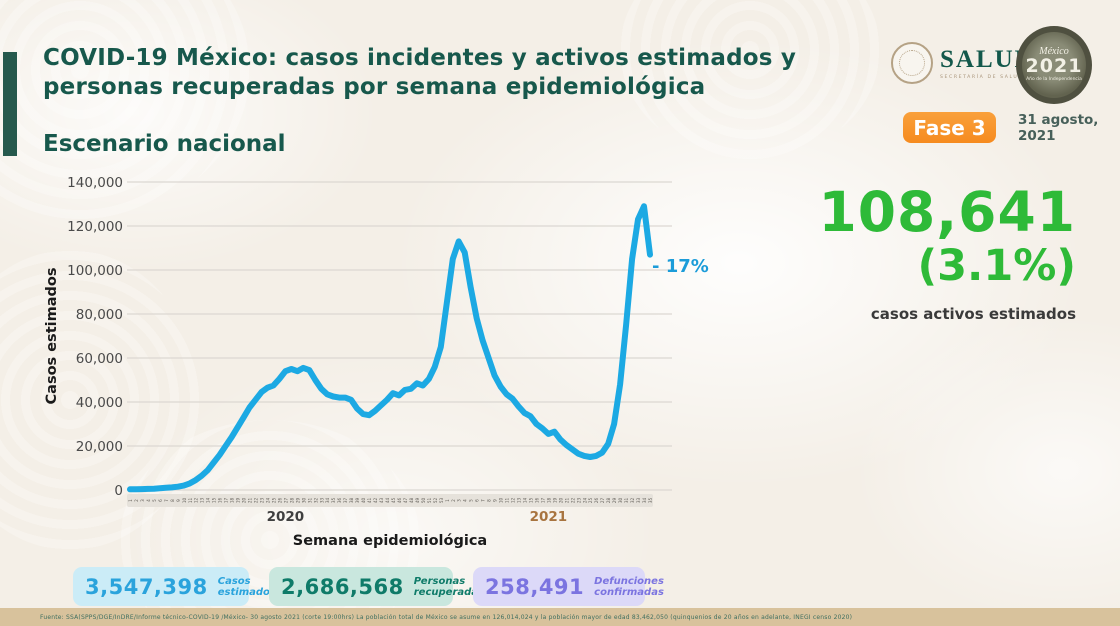  What do you see at coordinates (453, 500) in the screenshot?
I see `week-tick-label: 2` at bounding box center [453, 500].